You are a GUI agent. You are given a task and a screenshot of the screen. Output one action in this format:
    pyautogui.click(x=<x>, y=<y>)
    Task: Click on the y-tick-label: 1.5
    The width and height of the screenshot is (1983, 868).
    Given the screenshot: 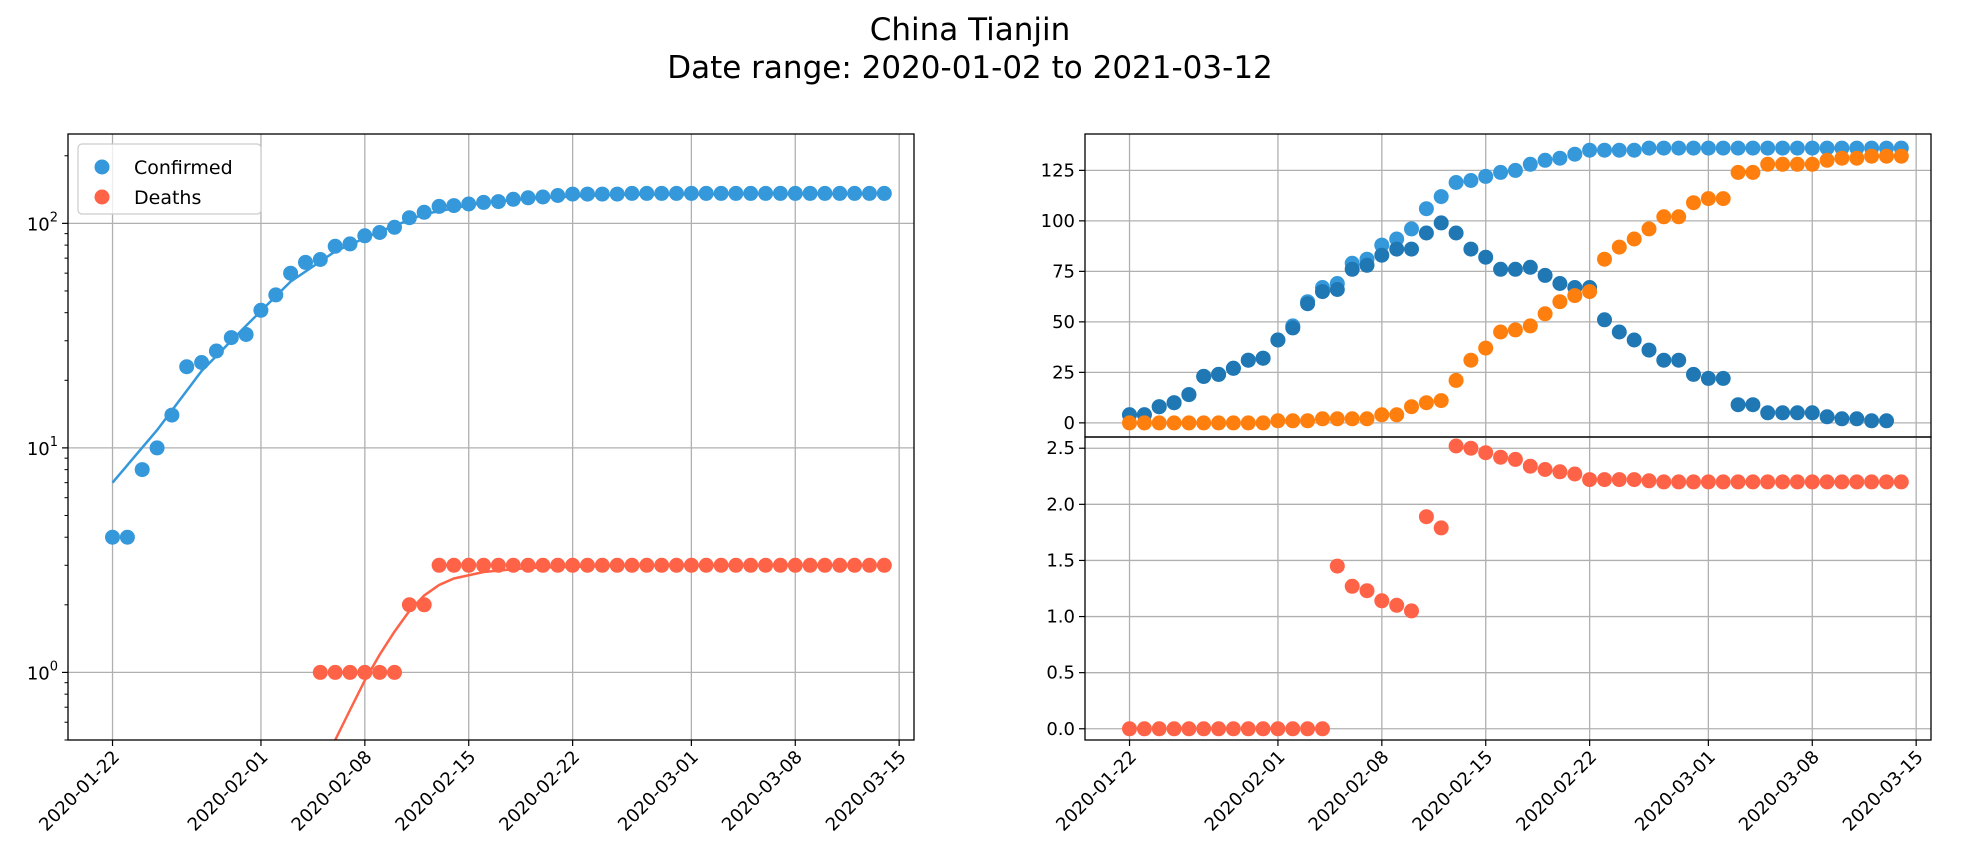 What is the action you would take?
    pyautogui.click(x=1060, y=560)
    